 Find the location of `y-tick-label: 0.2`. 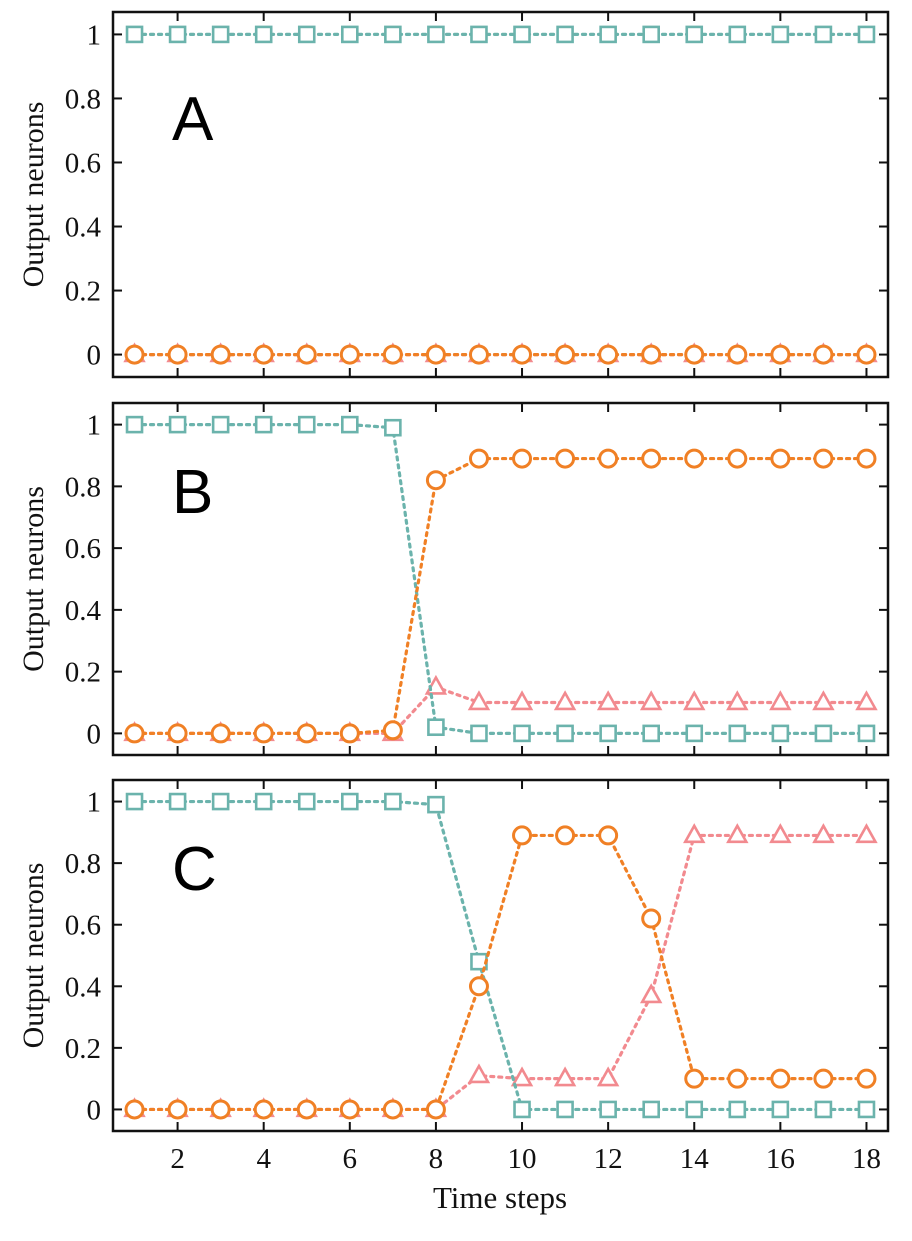

y-tick-label: 0.2 is located at coordinates (83, 673).